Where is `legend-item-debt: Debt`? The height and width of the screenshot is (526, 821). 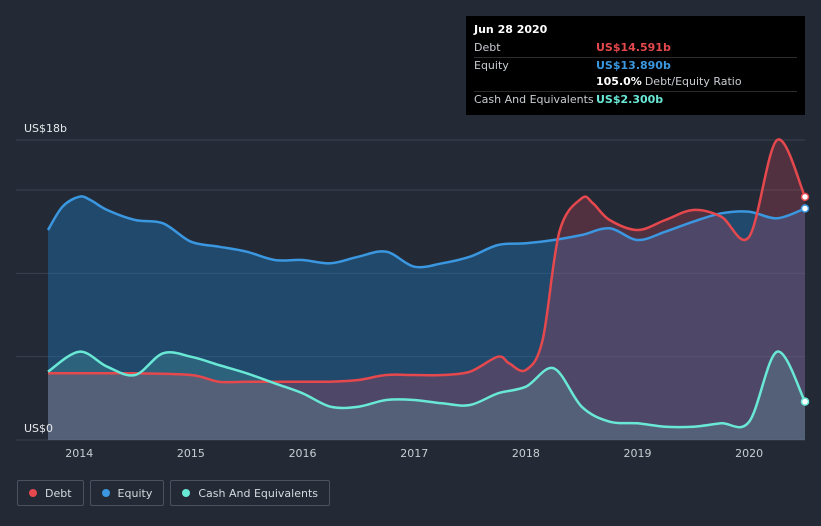 legend-item-debt: Debt is located at coordinates (50, 493).